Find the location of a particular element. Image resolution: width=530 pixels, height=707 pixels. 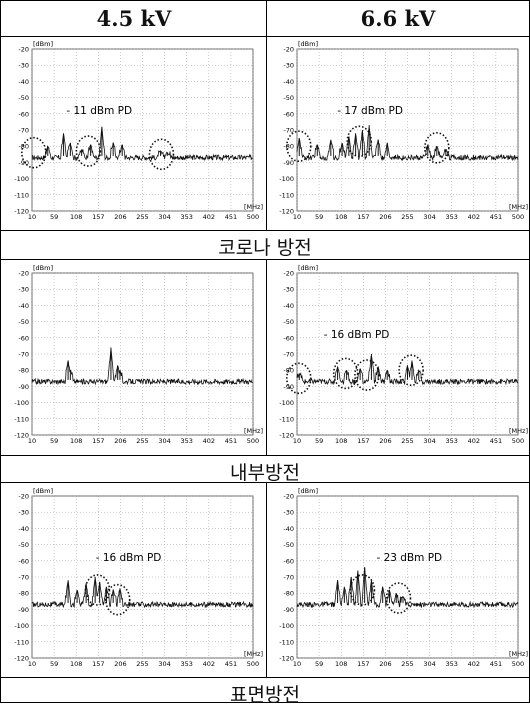

section-label-surface: 표면방전 is located at coordinates (265, 695).